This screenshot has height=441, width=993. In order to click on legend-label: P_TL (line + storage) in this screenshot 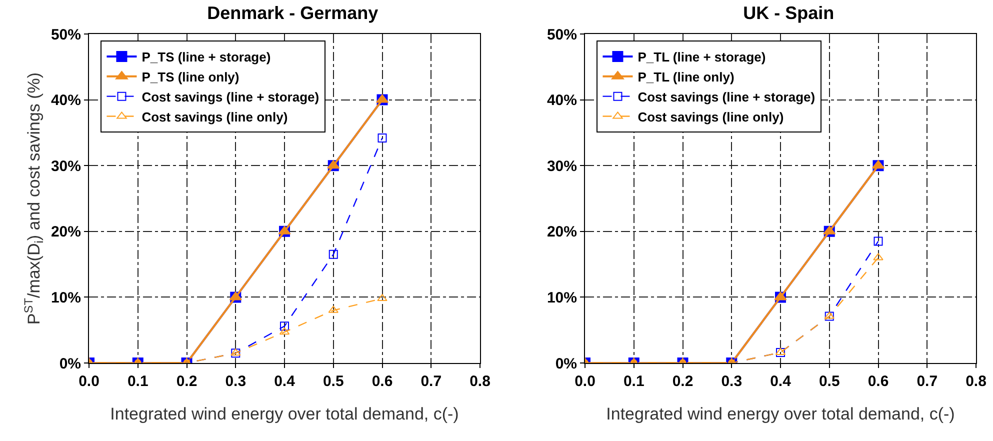, I will do `click(702, 57)`.